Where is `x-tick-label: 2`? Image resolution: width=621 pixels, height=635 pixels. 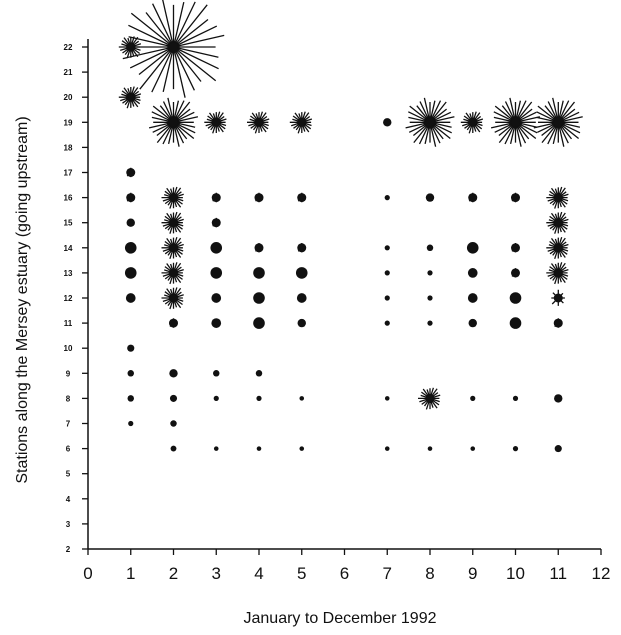
x-tick-label: 2 is located at coordinates (173, 573).